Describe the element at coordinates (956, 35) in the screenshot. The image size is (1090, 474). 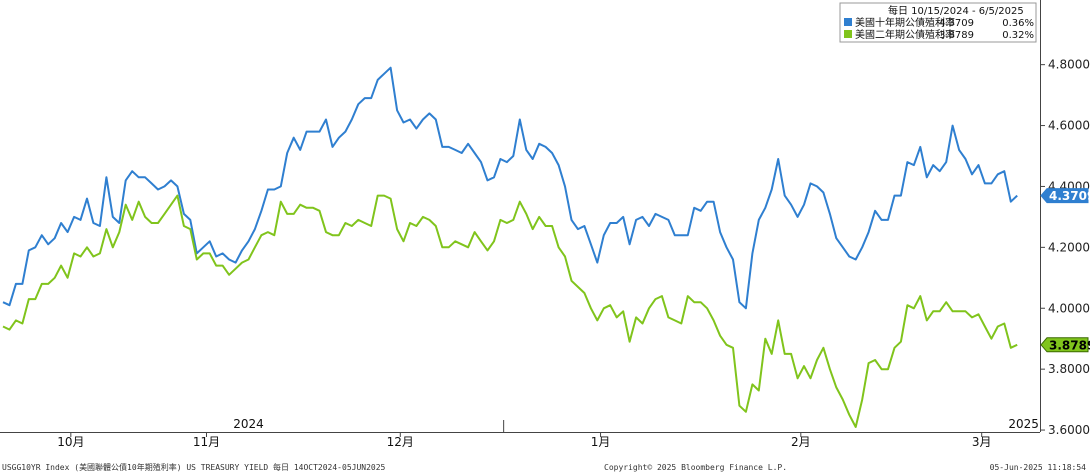
I see `legend-last-2y: 3.8789` at that location.